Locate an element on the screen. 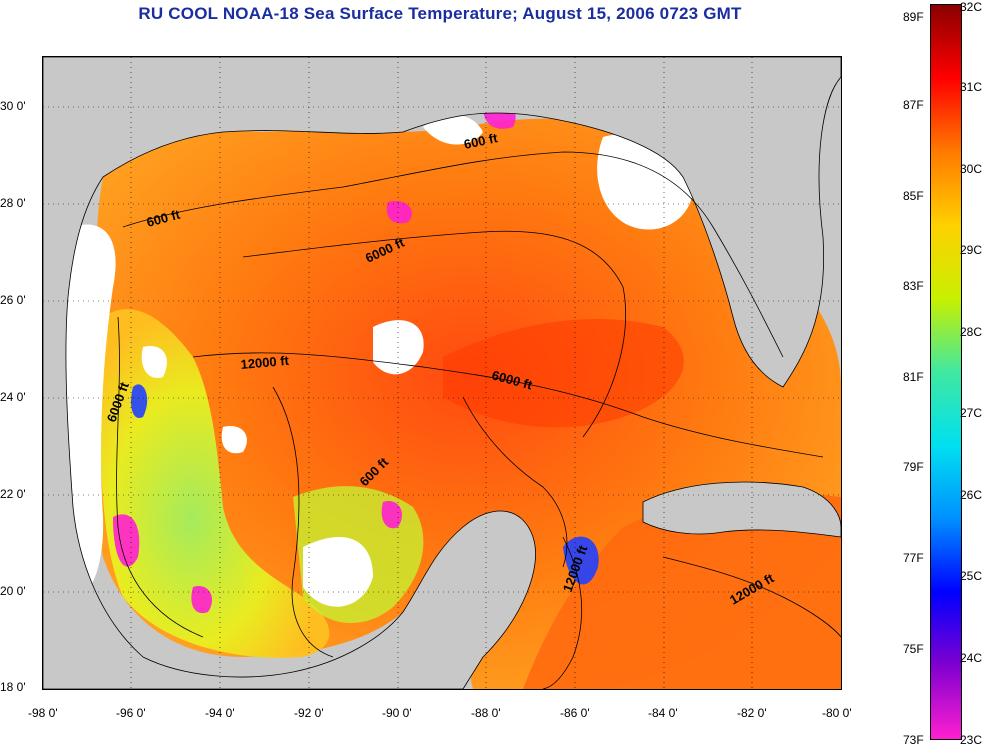 This screenshot has height=754, width=992. contour-label: 12000 ft is located at coordinates (265, 362).